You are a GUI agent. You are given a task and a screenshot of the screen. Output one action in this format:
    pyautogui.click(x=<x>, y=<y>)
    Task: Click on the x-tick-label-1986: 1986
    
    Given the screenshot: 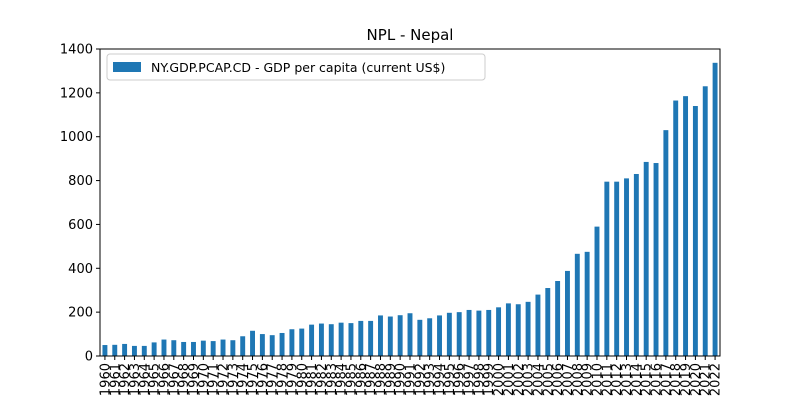 What is the action you would take?
    pyautogui.click(x=361, y=379)
    